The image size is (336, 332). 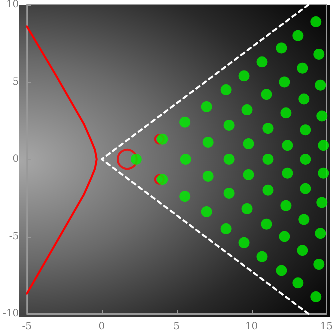 I want to click on x-tick-label: 10, so click(x=251, y=327).